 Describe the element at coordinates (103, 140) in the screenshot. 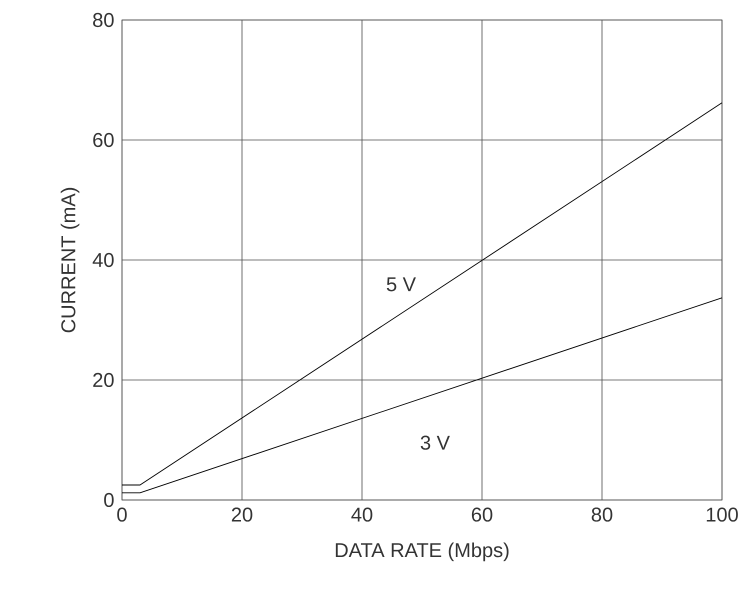

I see `y-tick-label: 60` at that location.